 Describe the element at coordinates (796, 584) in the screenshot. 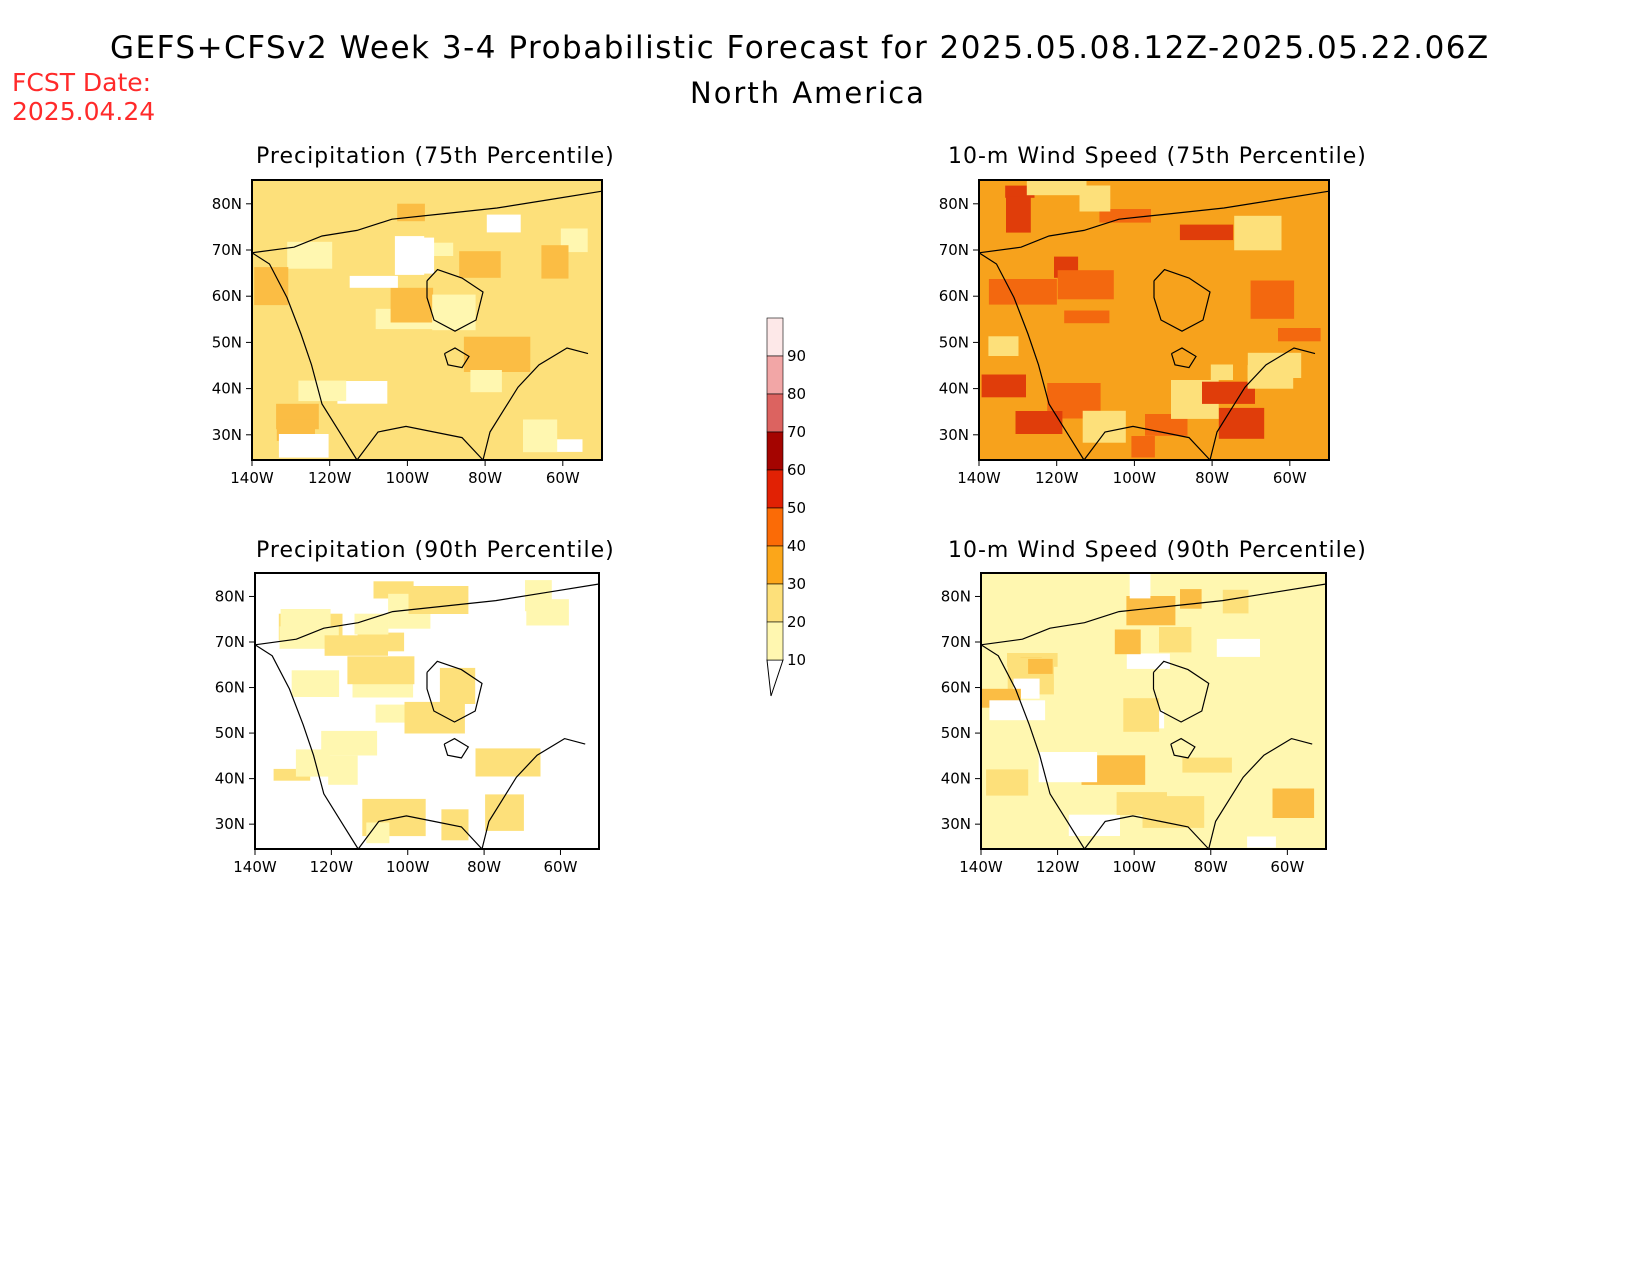

I see `colorbar-level-label: 30` at that location.